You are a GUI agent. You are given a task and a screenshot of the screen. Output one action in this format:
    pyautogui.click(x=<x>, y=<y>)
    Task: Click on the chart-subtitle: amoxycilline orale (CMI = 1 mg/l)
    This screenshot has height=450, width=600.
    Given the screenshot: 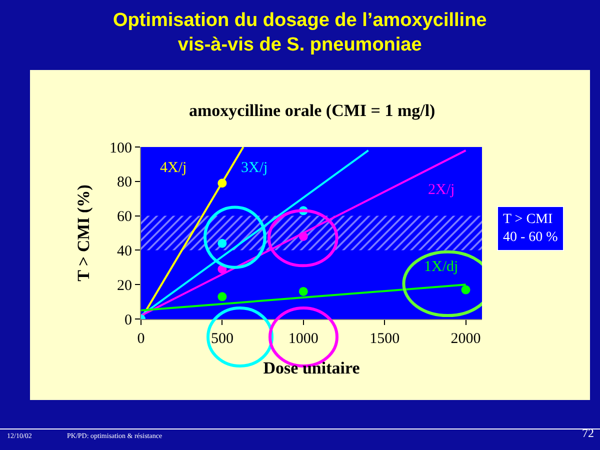 What is the action you would take?
    pyautogui.click(x=312, y=110)
    